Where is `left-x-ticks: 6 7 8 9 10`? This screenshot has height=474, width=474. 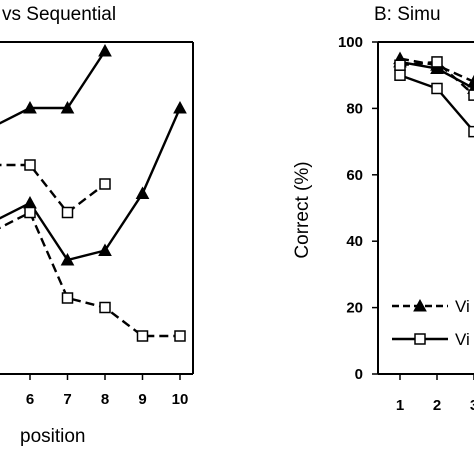
left-x-ticks: 6 7 8 9 10 is located at coordinates (107, 391).